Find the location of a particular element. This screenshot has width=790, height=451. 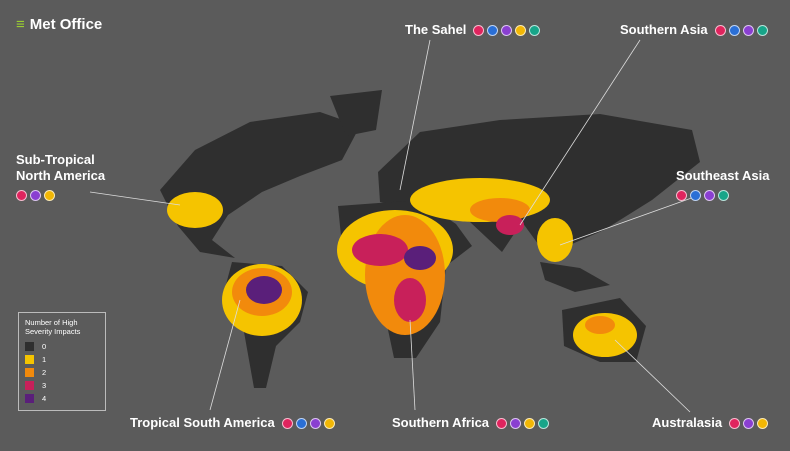

legend-items: 0 1 2 3 4 is located at coordinates (62, 372).